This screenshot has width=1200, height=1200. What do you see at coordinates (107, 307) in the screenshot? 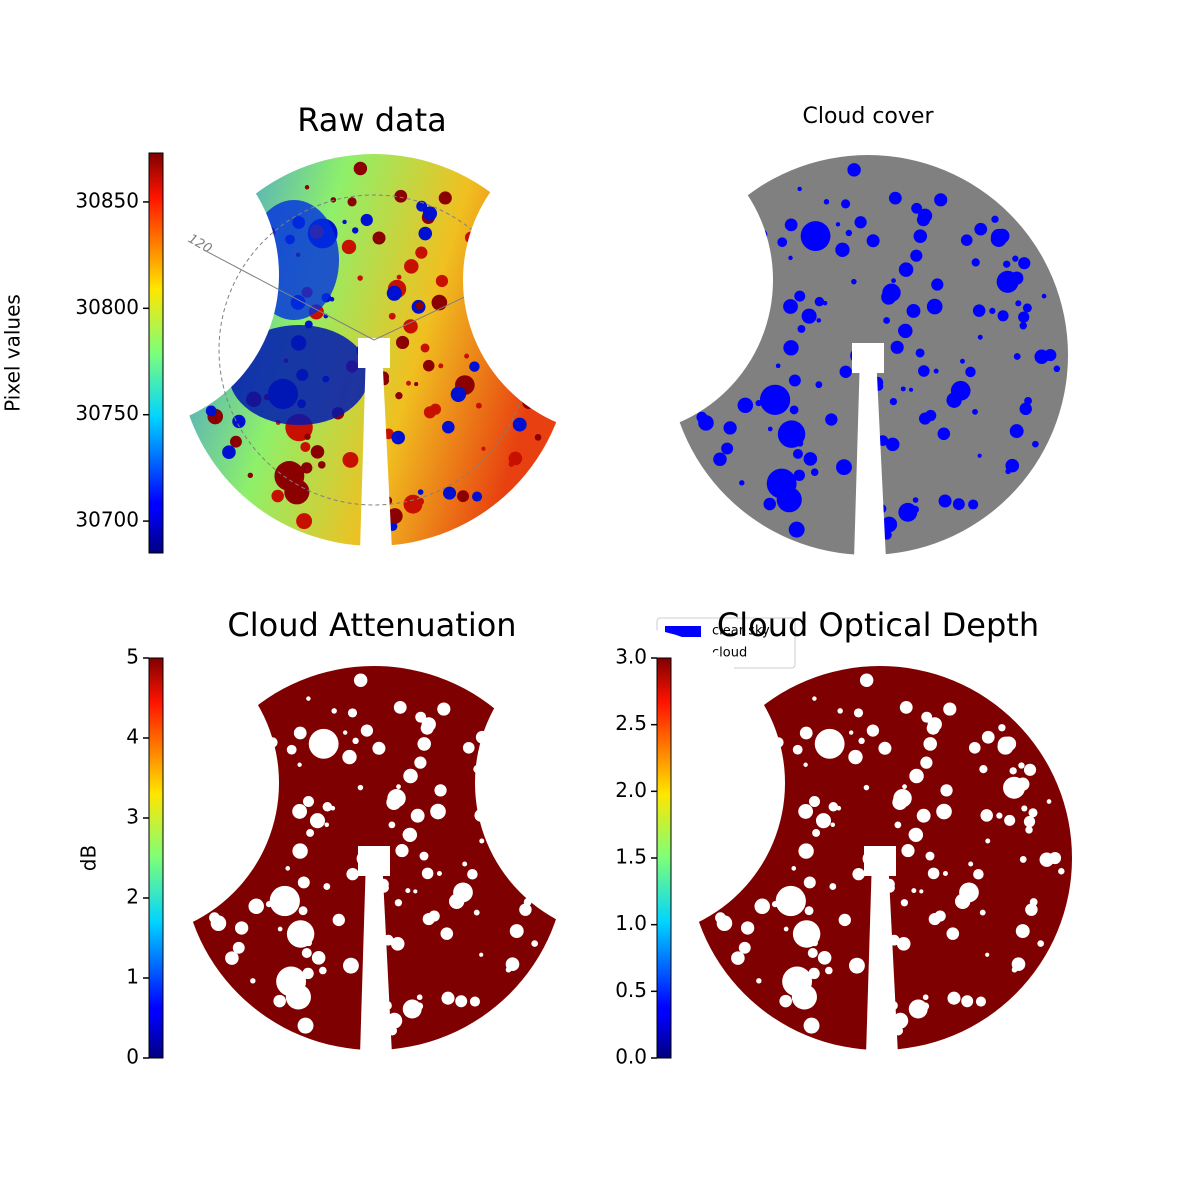
I see `colorbar-tick-label: 30800` at bounding box center [107, 307].